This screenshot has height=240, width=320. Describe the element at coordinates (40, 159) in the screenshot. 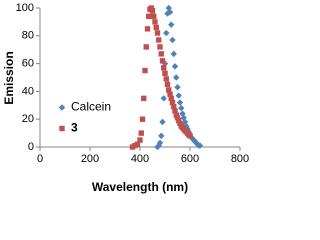

I see `x-tick-label: 0` at that location.